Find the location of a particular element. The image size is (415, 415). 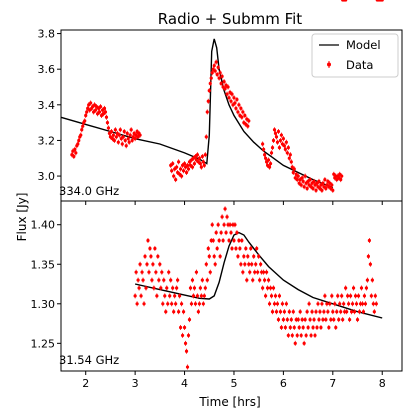

x-tick-label: 4 is located at coordinates (184, 383).